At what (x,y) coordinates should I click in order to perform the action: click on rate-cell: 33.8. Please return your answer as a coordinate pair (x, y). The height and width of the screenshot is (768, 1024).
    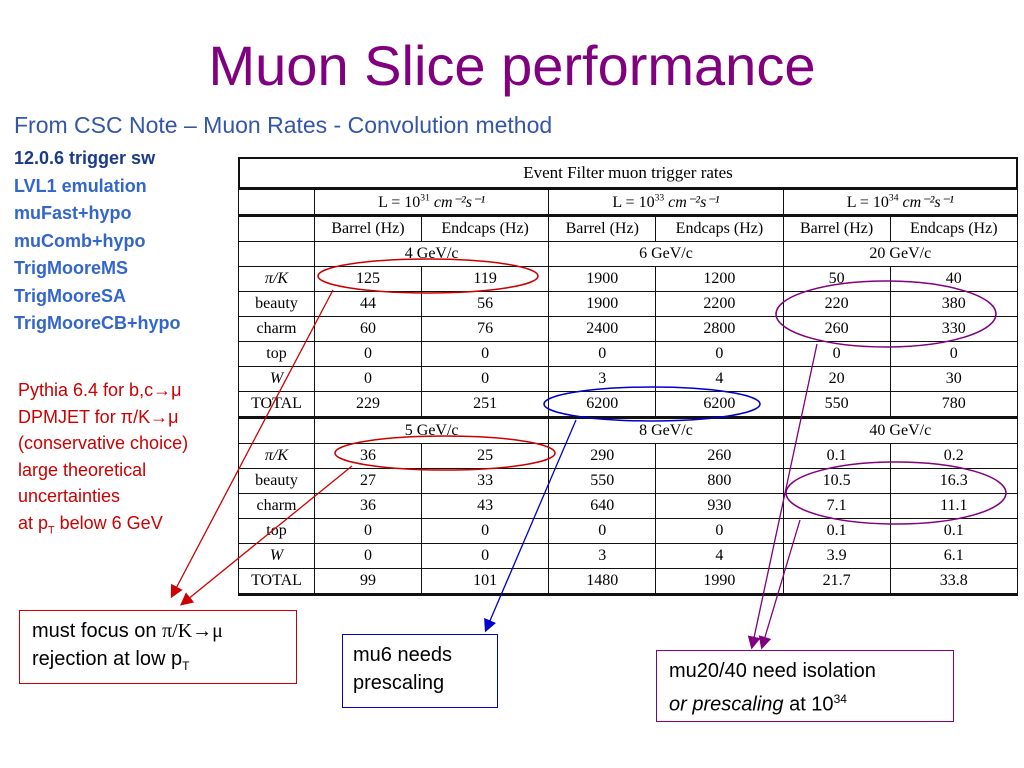
    Looking at the image, I should click on (954, 582).